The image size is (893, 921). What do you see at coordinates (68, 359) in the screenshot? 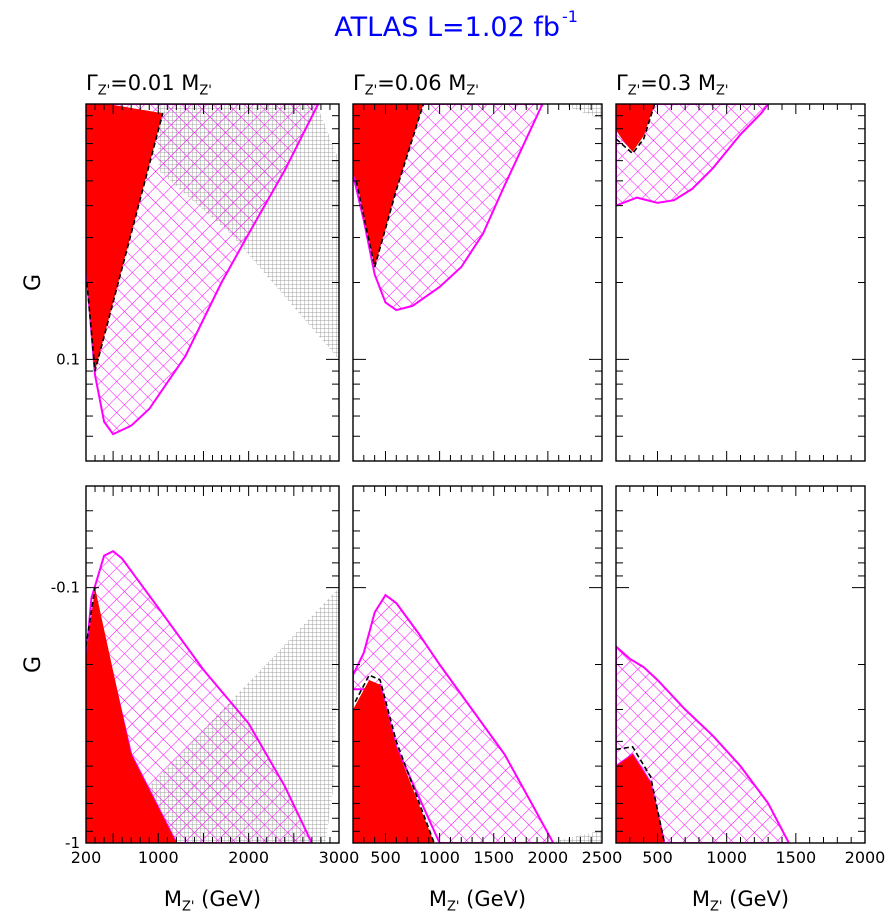
I see `y-tick-label: 0.1` at bounding box center [68, 359].